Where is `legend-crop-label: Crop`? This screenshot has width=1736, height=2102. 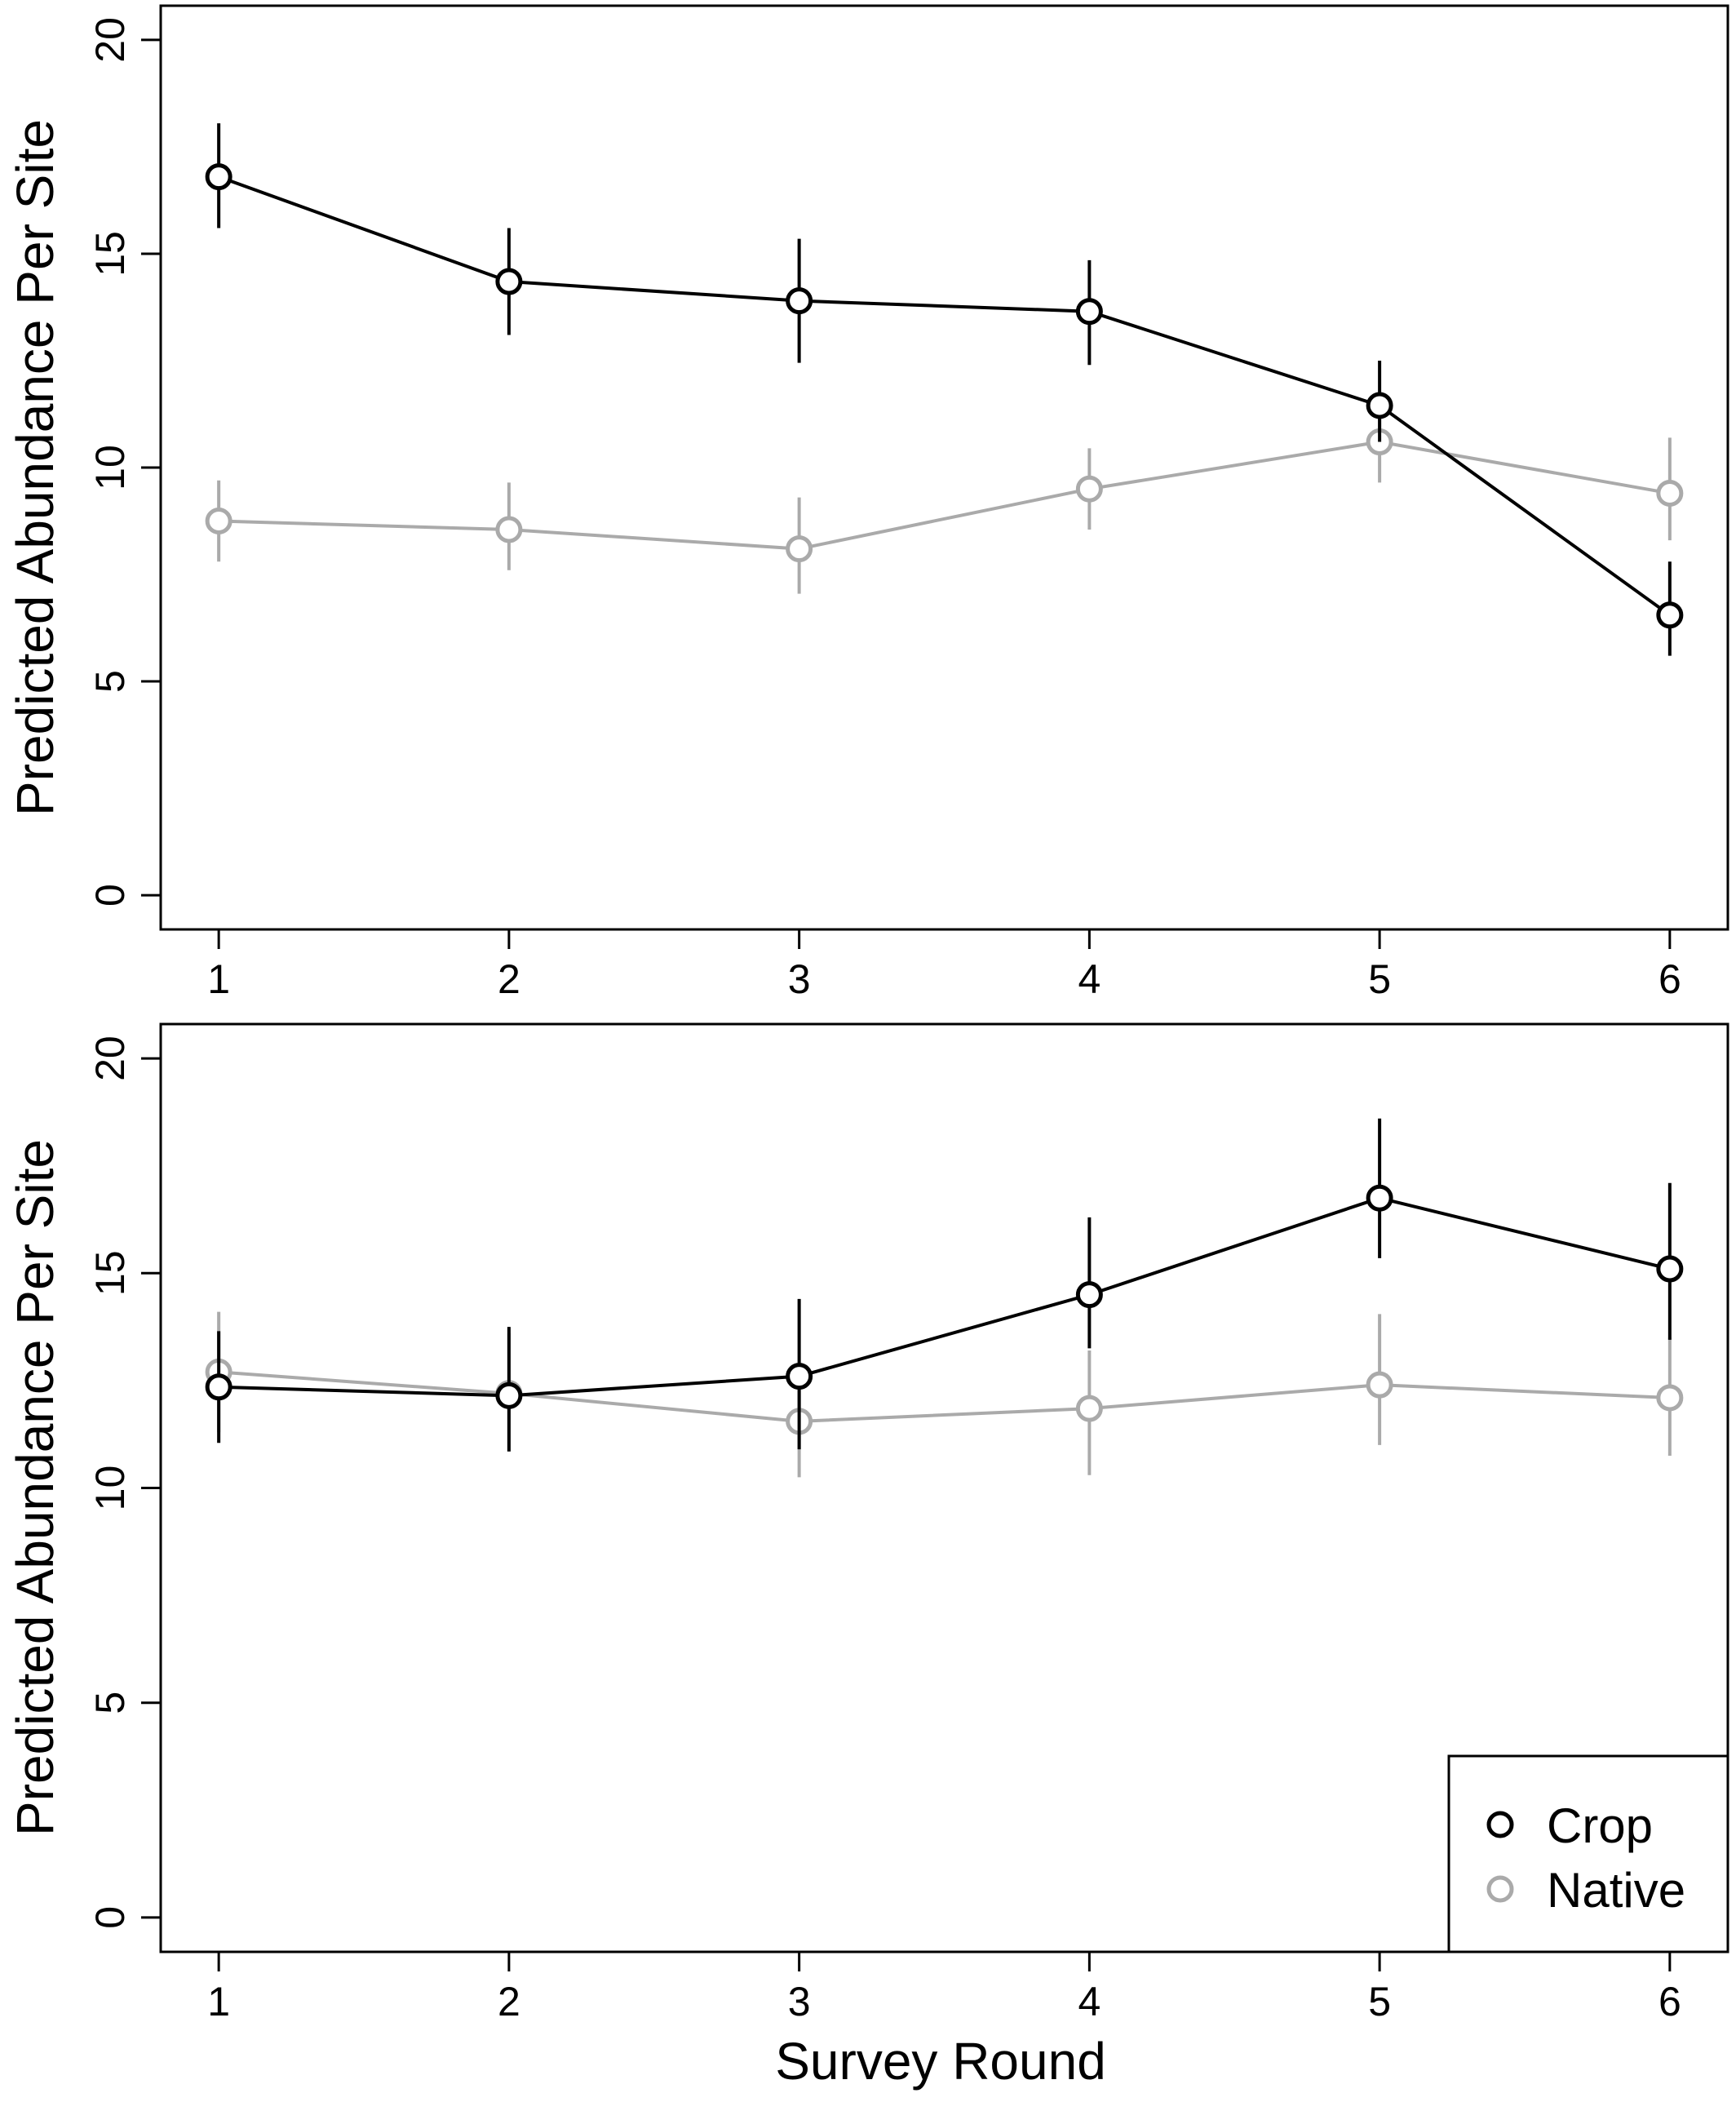 legend-crop-label: Crop is located at coordinates (1600, 1826).